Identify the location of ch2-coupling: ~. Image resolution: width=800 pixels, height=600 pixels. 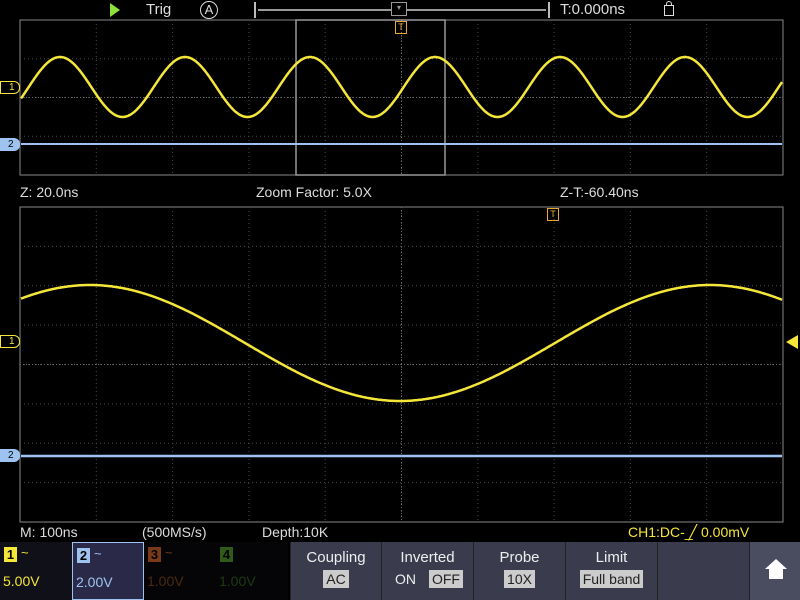
(98, 553).